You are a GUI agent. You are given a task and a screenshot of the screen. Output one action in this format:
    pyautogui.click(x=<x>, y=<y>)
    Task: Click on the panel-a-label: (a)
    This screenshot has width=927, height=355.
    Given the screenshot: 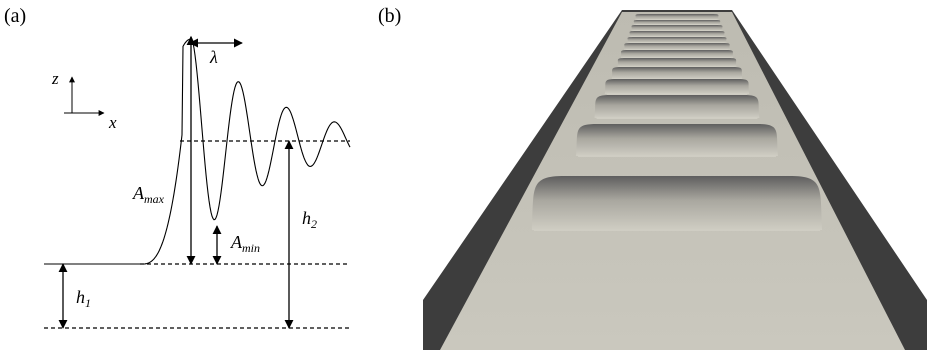 What is the action you would take?
    pyautogui.click(x=15, y=16)
    